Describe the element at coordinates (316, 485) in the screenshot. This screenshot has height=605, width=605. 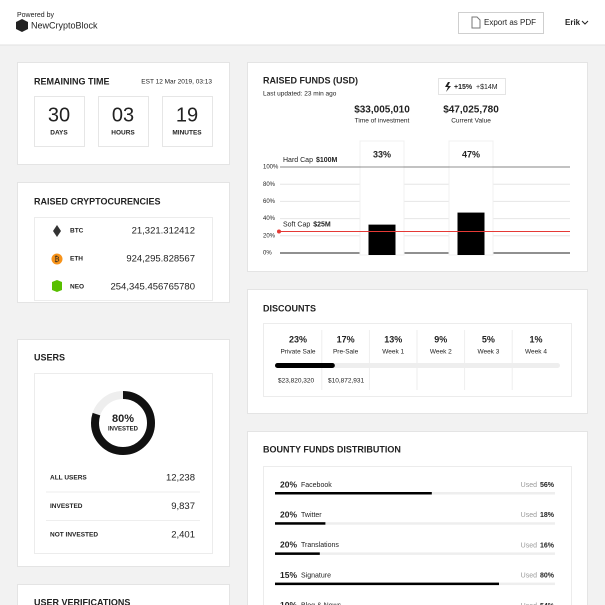
I see `bounty-name: Facebook` at that location.